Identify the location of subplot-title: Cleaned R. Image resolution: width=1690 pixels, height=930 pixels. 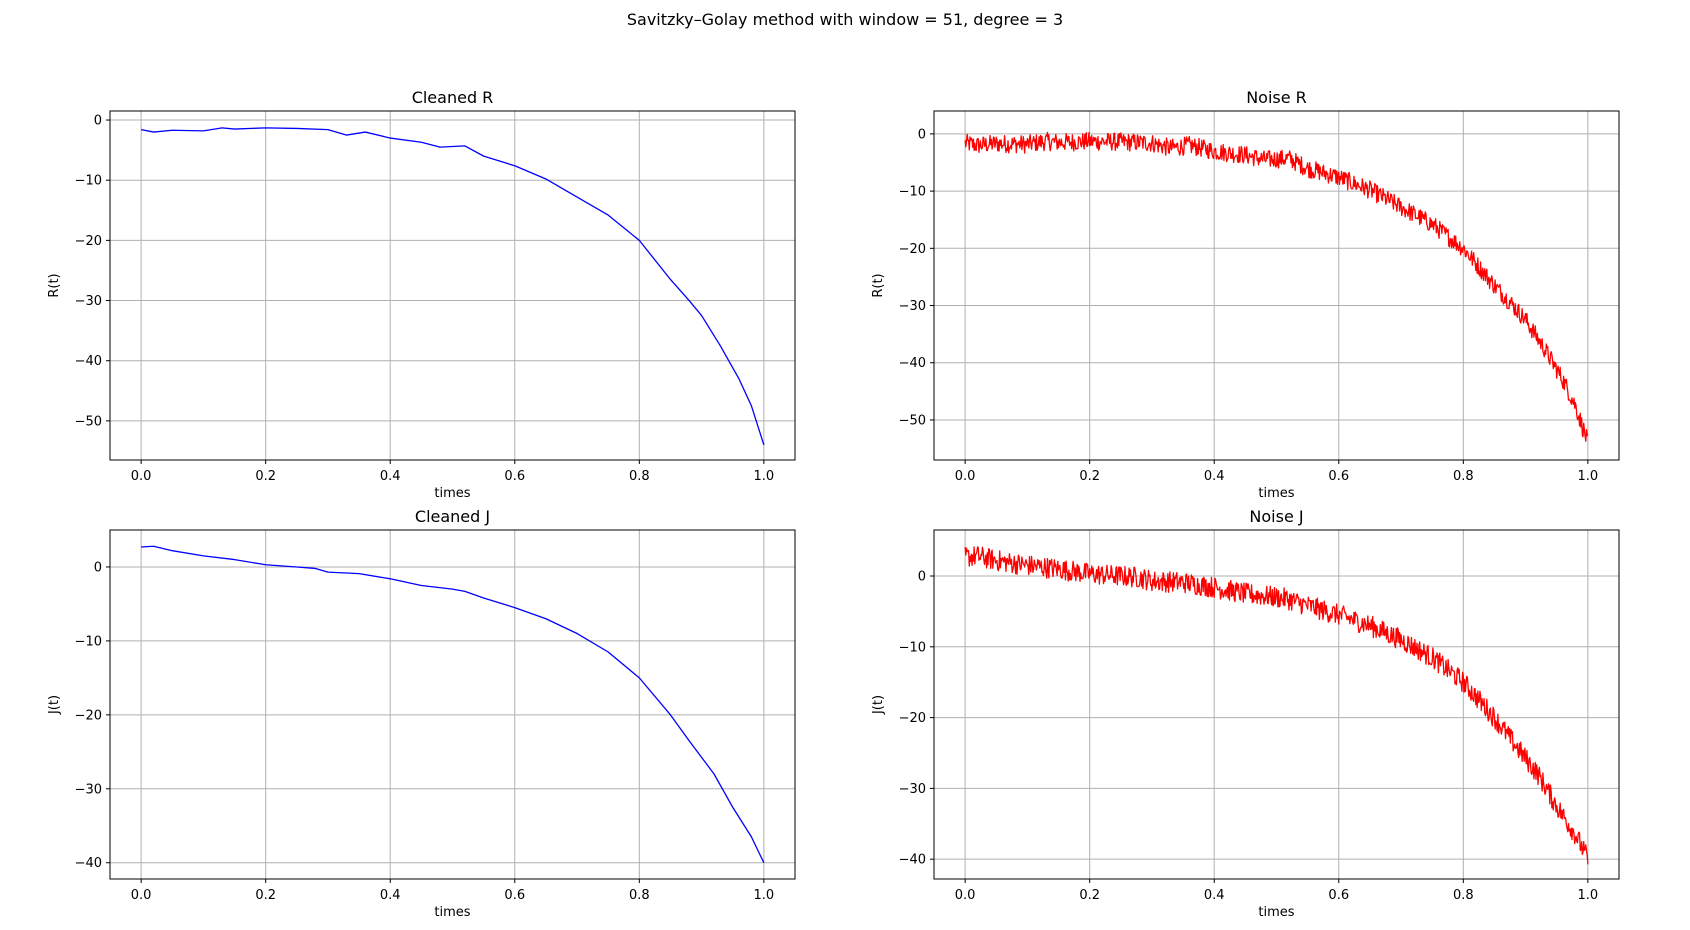
(453, 97).